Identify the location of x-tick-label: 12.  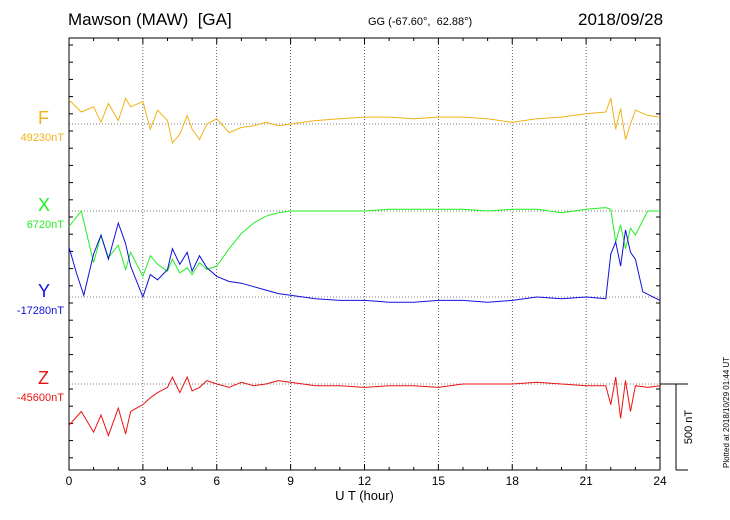
(365, 481).